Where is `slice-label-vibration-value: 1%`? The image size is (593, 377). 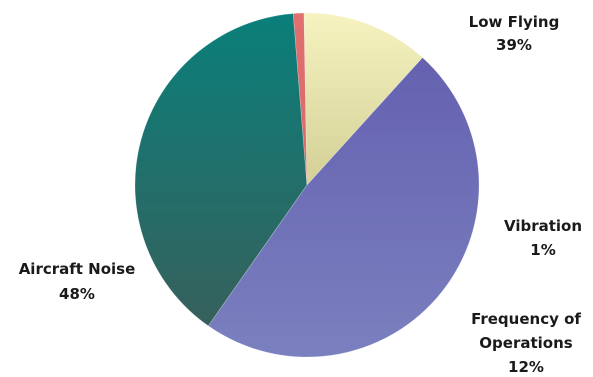
slice-label-vibration-value: 1% is located at coordinates (542, 250).